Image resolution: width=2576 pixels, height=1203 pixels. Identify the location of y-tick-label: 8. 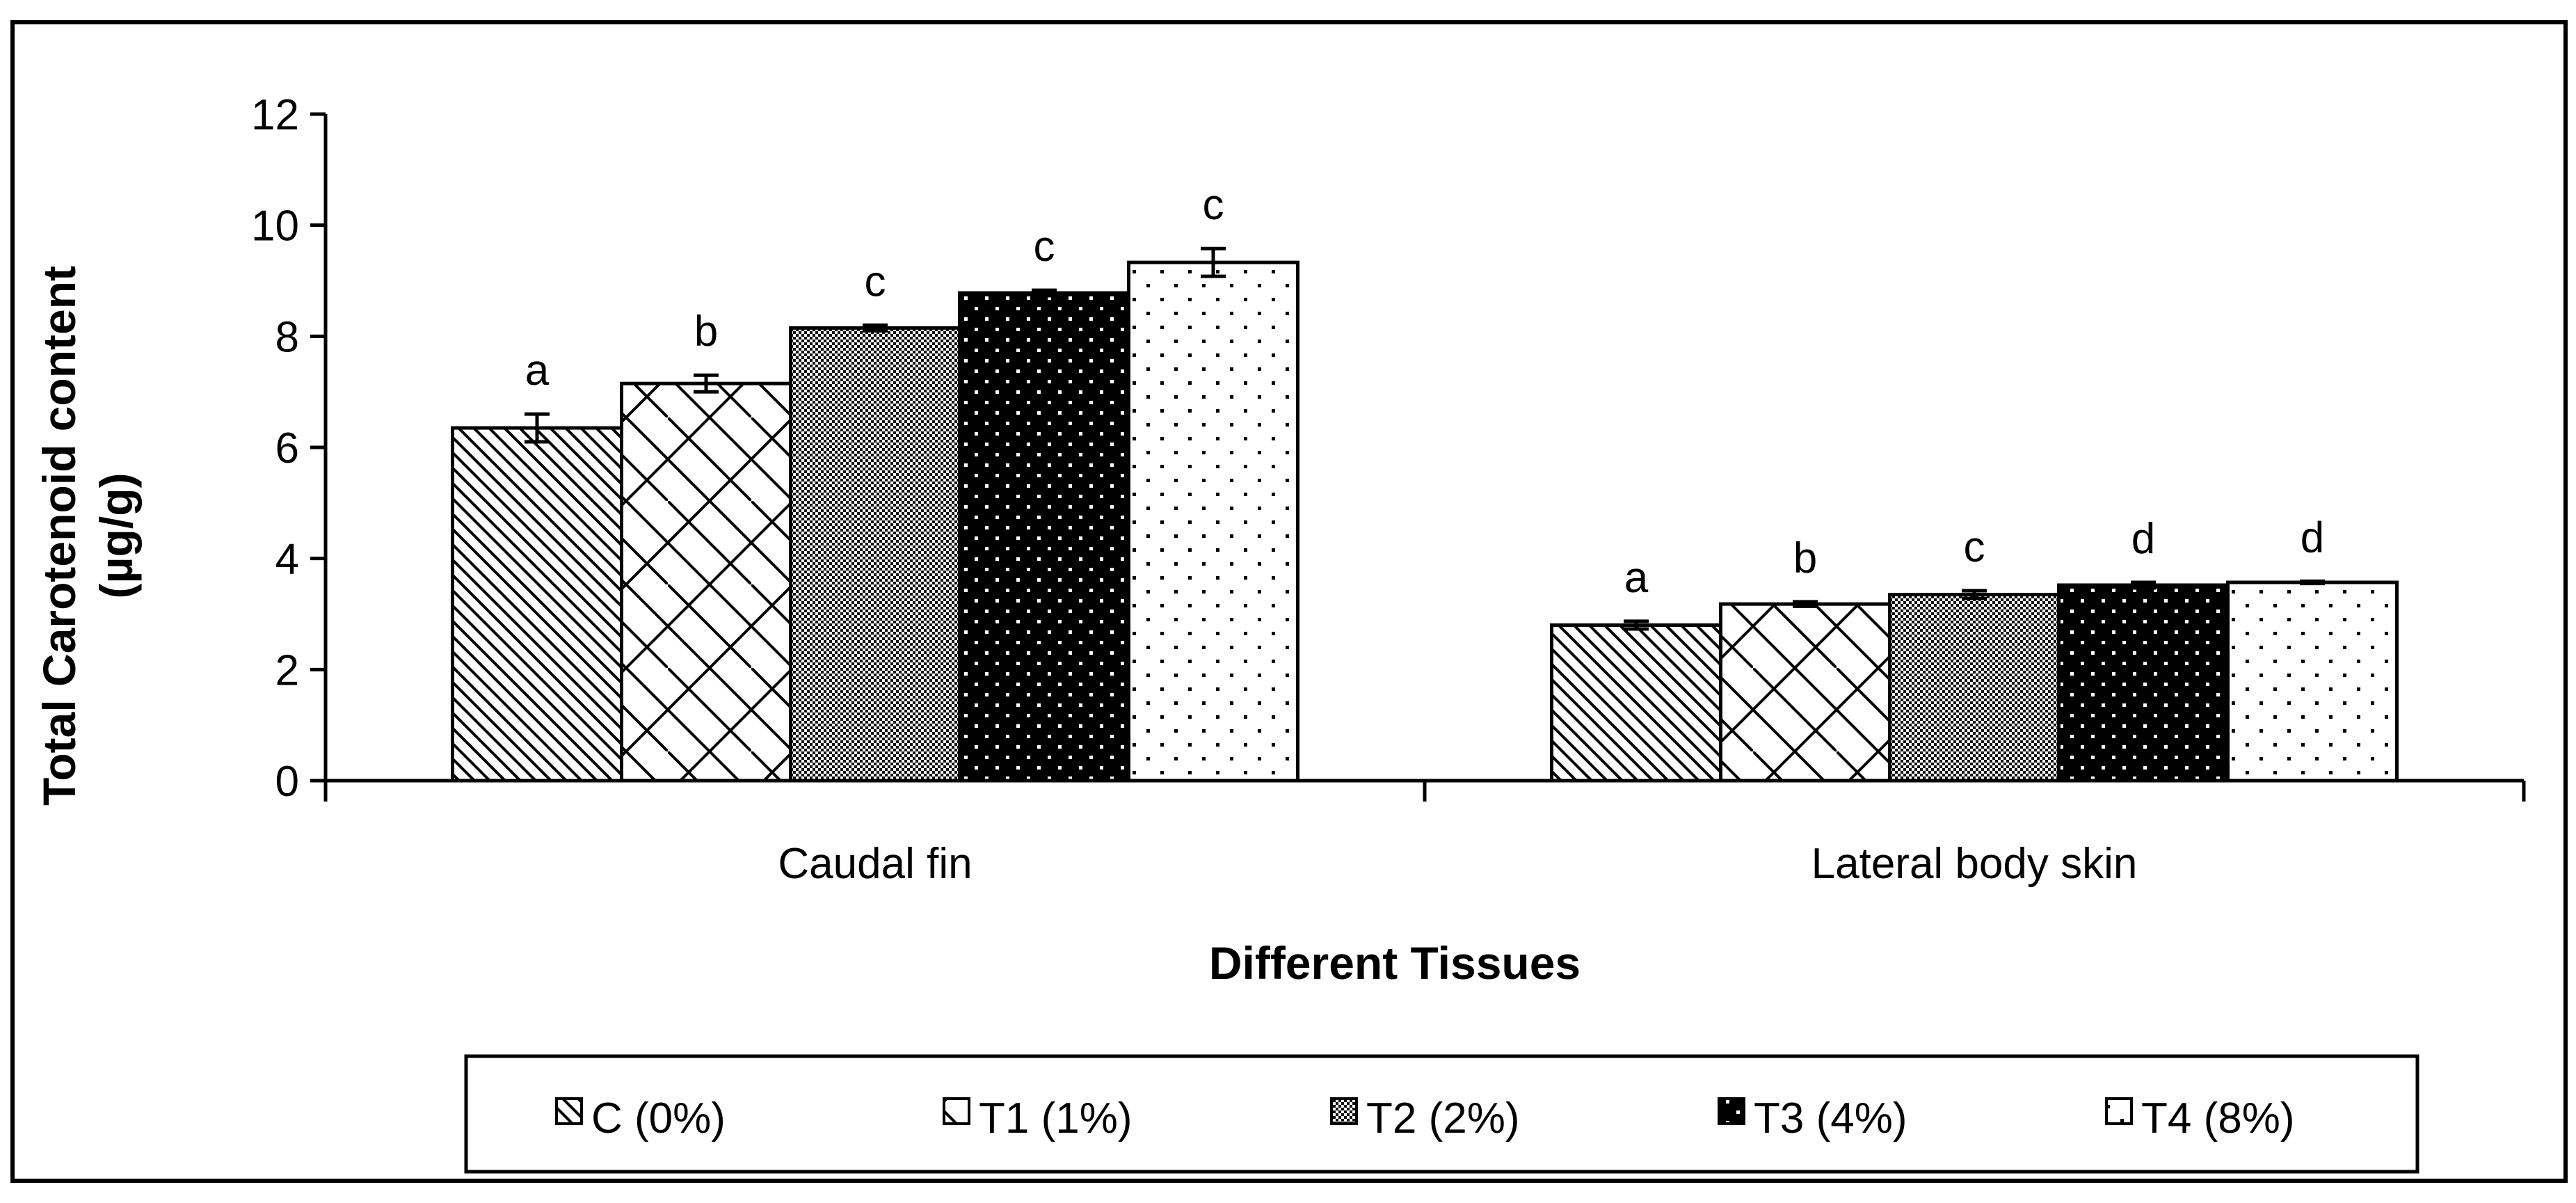
(287, 337).